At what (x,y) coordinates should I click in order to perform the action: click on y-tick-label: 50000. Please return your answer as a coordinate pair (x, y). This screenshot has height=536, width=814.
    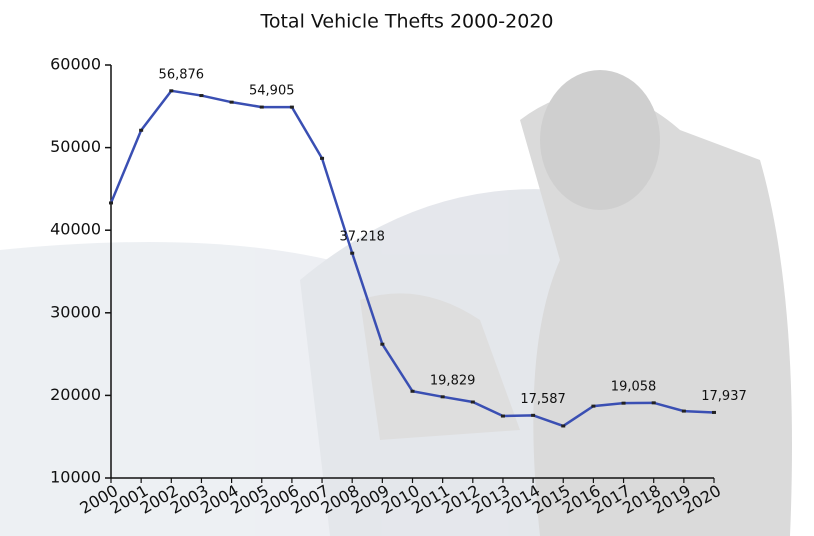
    Looking at the image, I should click on (75, 146).